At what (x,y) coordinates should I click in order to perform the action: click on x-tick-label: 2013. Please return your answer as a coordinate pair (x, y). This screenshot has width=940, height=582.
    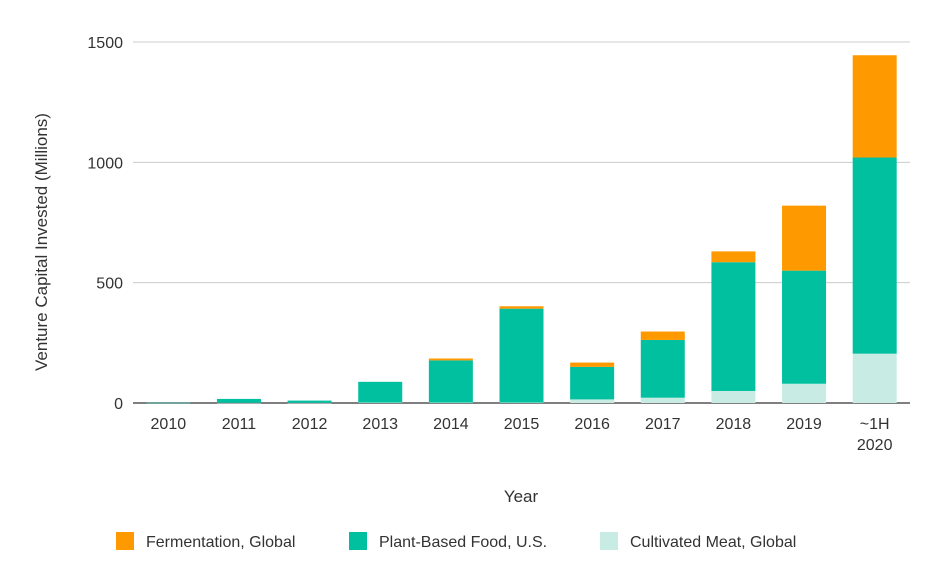
    Looking at the image, I should click on (380, 424).